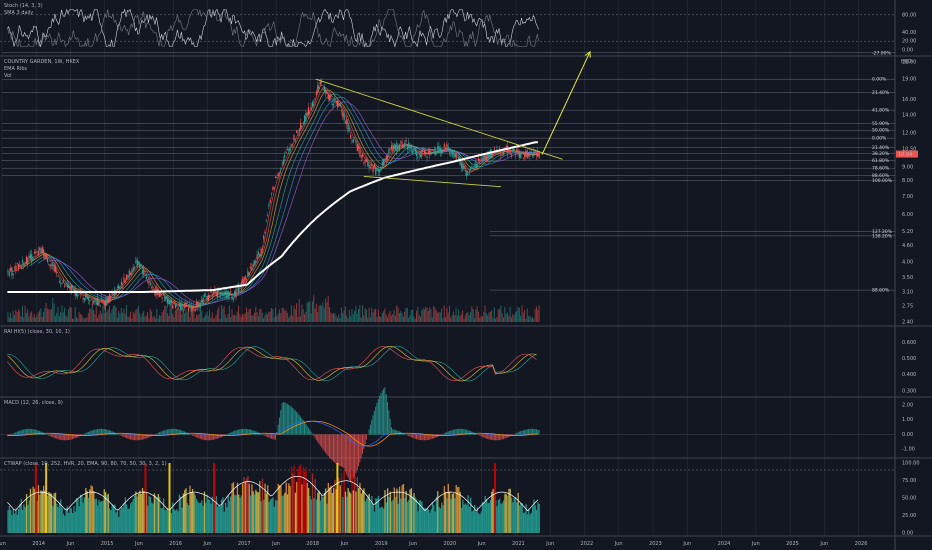 The height and width of the screenshot is (550, 932). What do you see at coordinates (881, 176) in the screenshot?
I see `fib-level-label: 88.60%` at bounding box center [881, 176].